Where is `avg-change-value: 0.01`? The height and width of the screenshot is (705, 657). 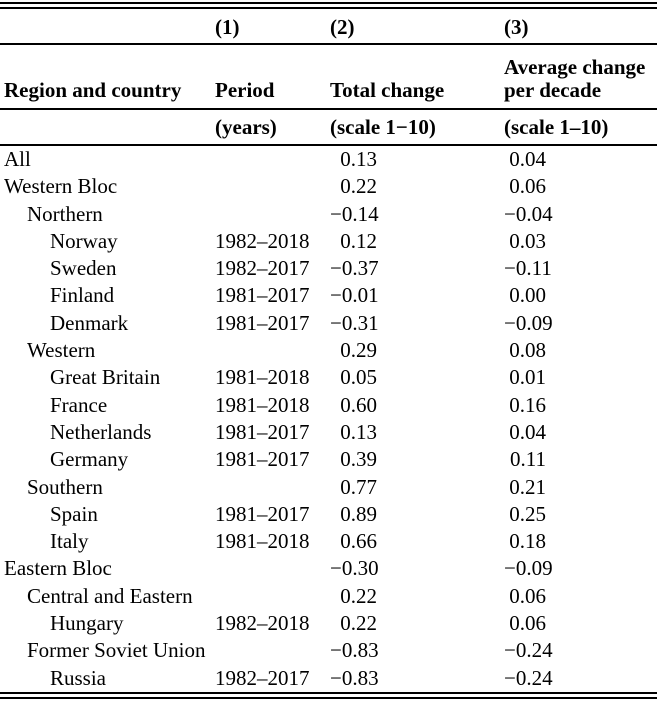
avg-change-value: 0.01 is located at coordinates (527, 377).